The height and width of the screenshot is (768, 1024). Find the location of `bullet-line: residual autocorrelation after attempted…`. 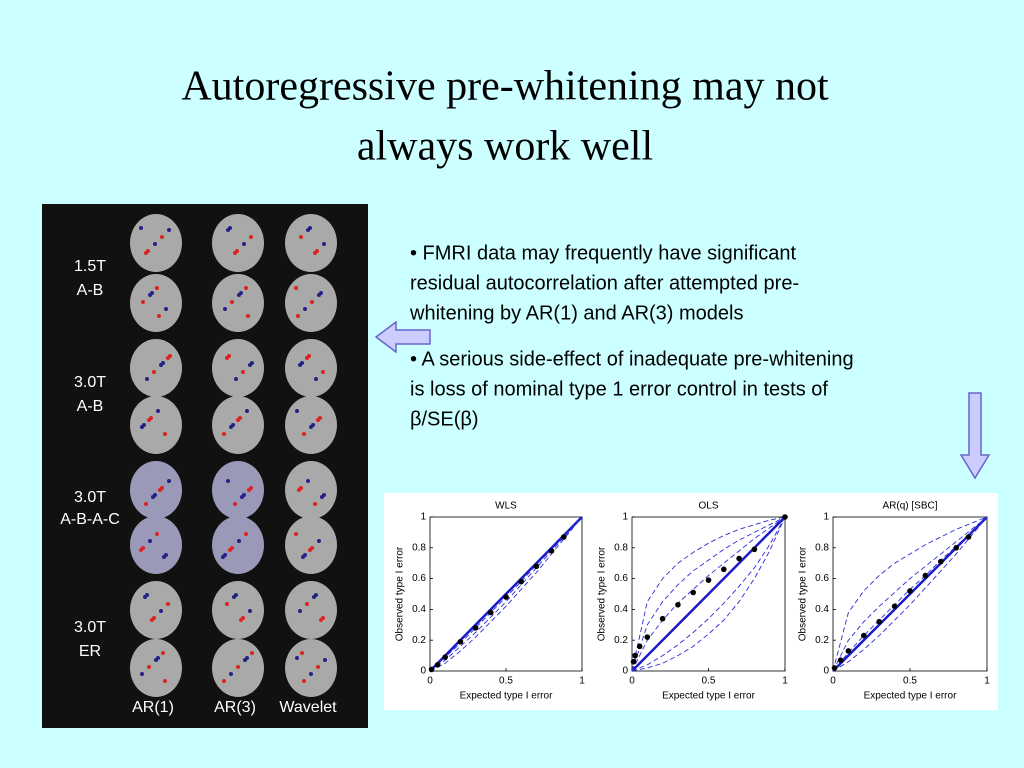

bullet-line: residual autocorrelation after attempted… is located at coordinates (604, 283).